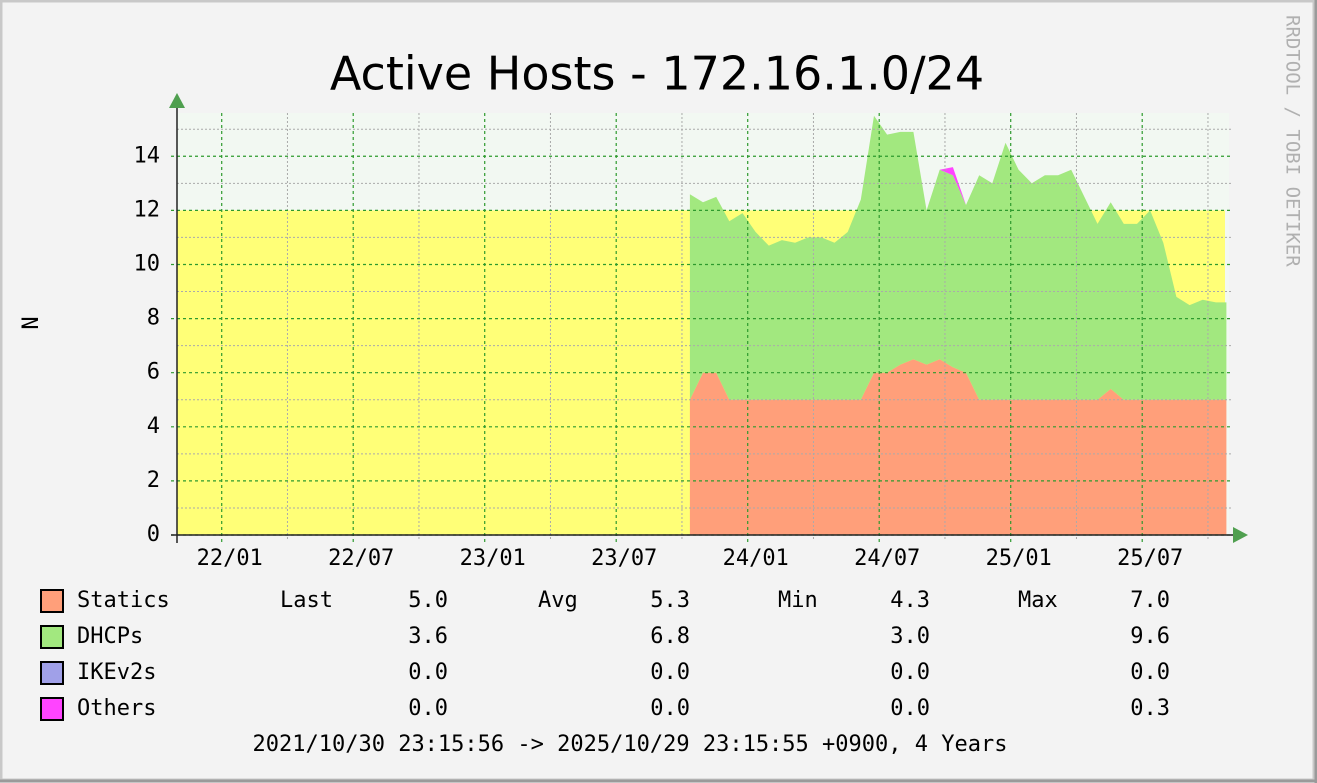 The height and width of the screenshot is (783, 1317). I want to click on x-tick-label: 25/07, so click(1150, 558).